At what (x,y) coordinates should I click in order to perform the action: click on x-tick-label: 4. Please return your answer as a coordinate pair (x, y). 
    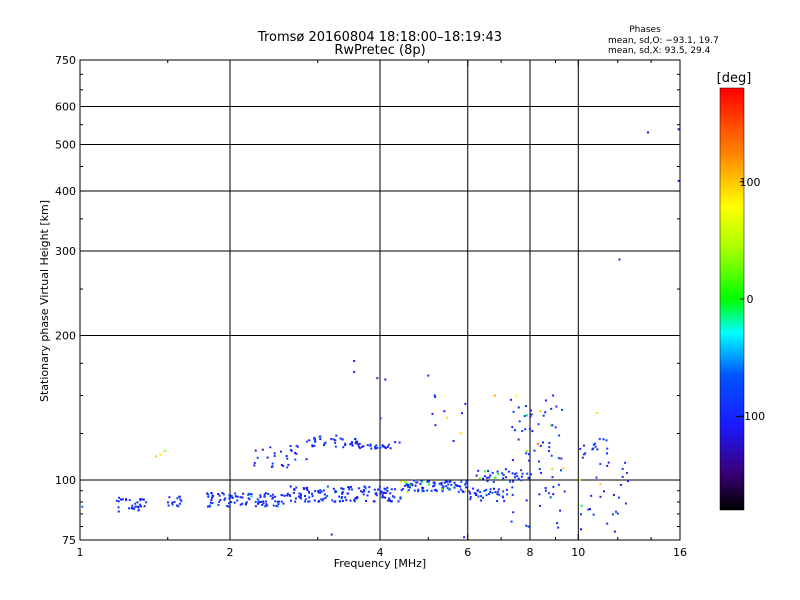
    Looking at the image, I should click on (380, 552).